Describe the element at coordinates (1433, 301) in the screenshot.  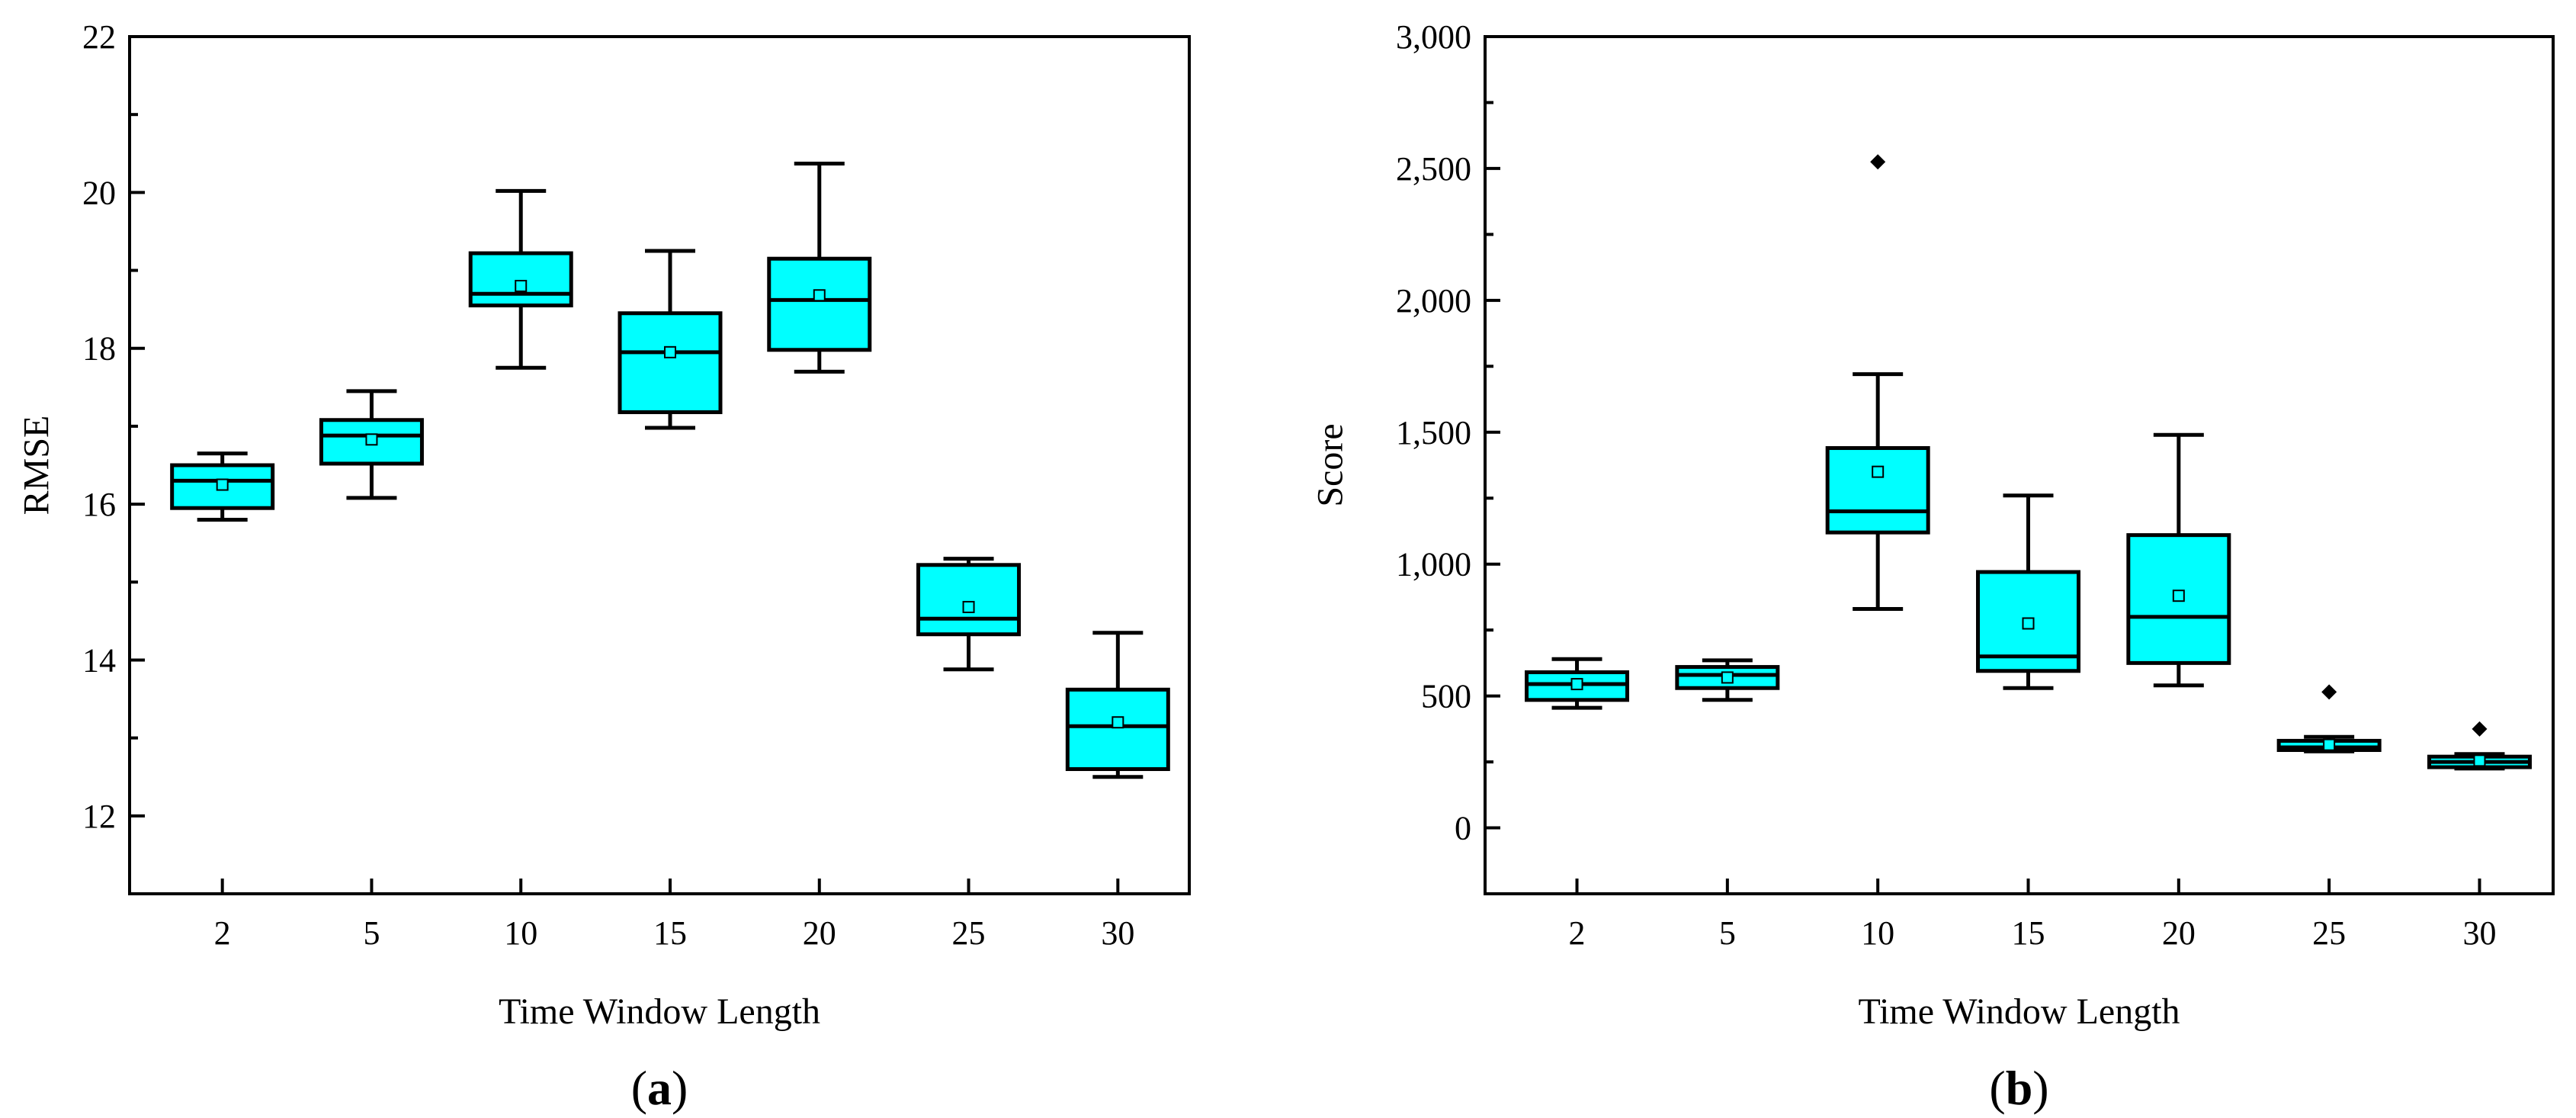
I see `y-tick-label: 2,000` at that location.